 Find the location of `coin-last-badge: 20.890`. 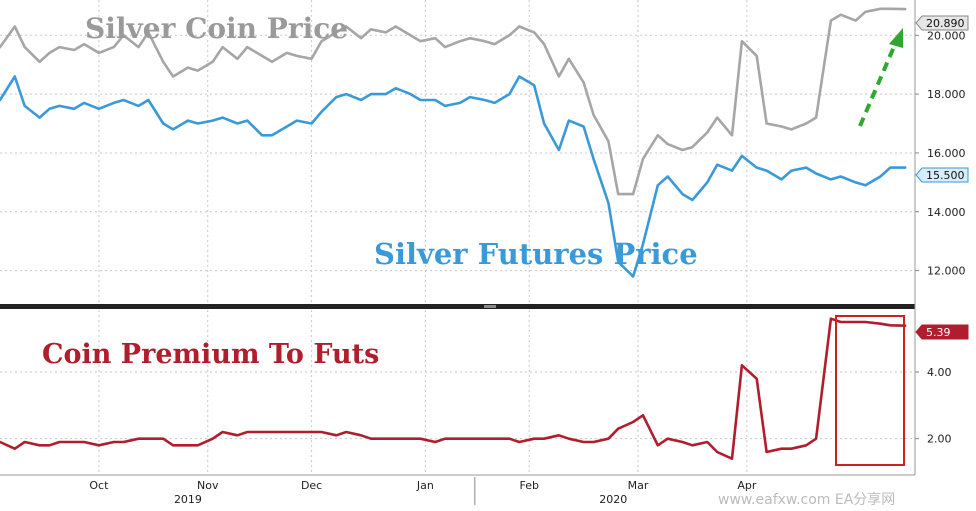

coin-last-badge: 20.890 is located at coordinates (942, 23).